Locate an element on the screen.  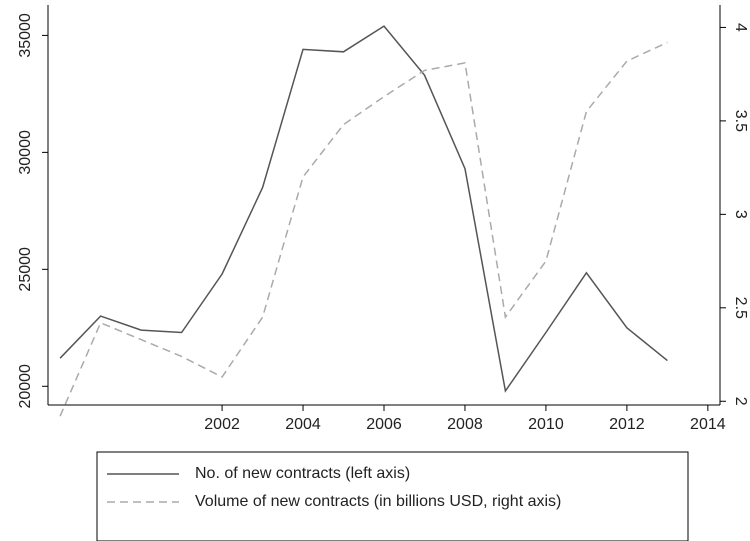
x-tick-label: 2006 is located at coordinates (384, 424).